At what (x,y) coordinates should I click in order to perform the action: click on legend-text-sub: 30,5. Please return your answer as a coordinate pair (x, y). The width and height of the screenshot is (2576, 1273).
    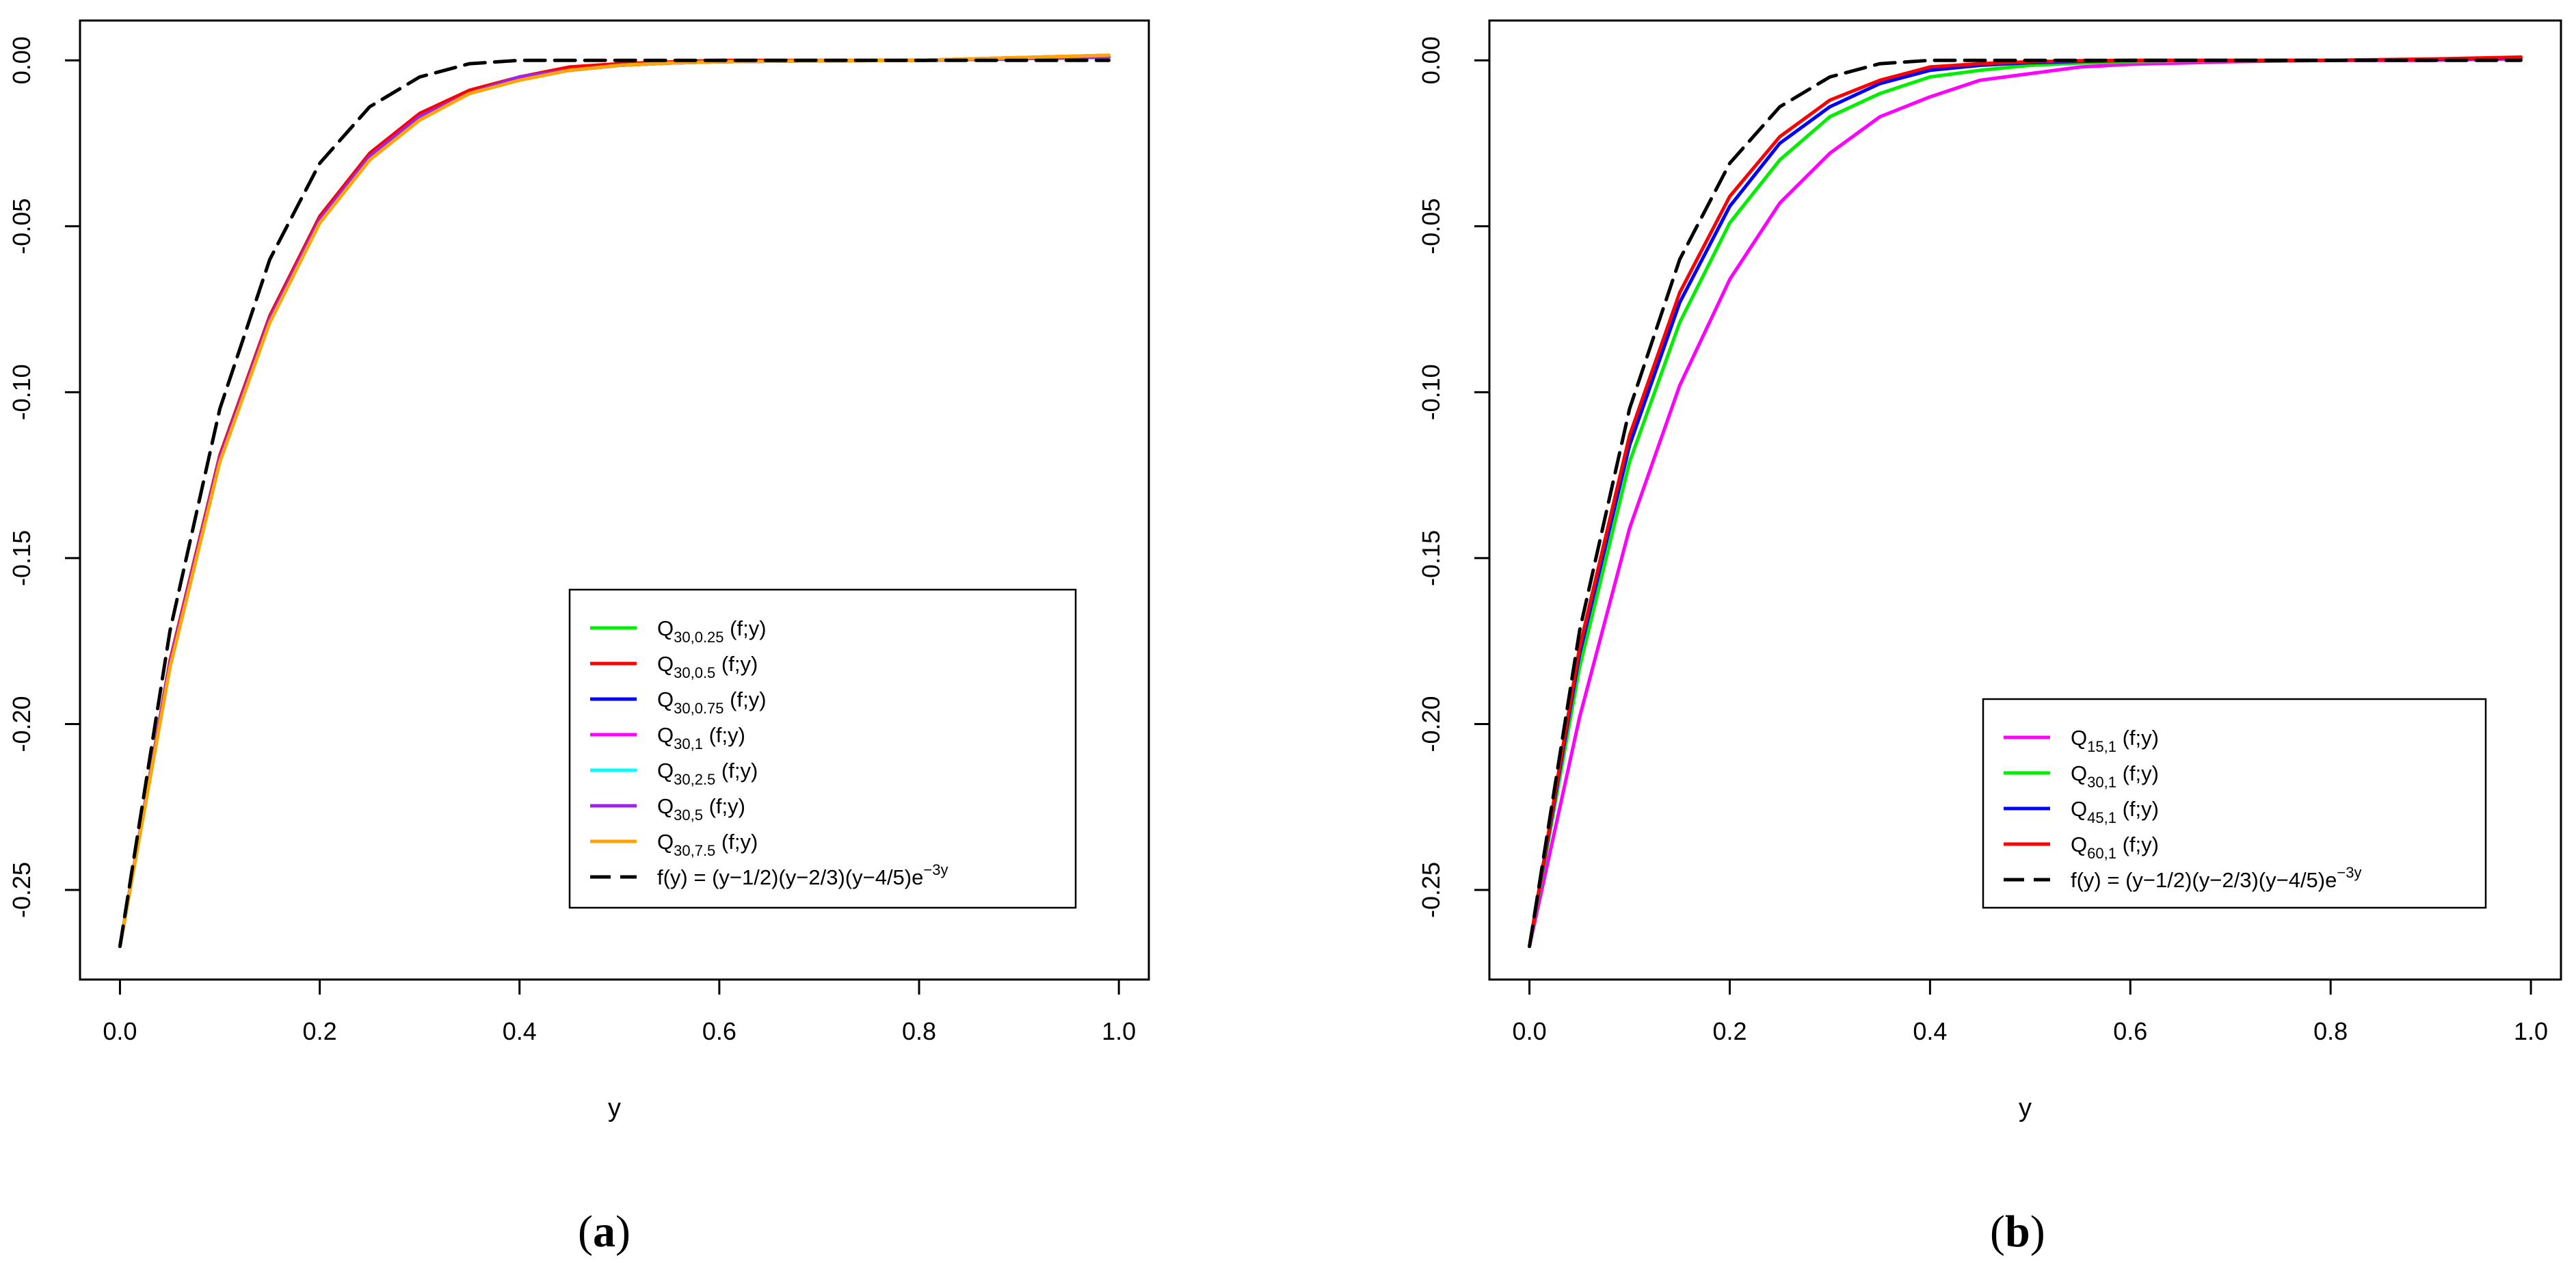
    Looking at the image, I should click on (688, 815).